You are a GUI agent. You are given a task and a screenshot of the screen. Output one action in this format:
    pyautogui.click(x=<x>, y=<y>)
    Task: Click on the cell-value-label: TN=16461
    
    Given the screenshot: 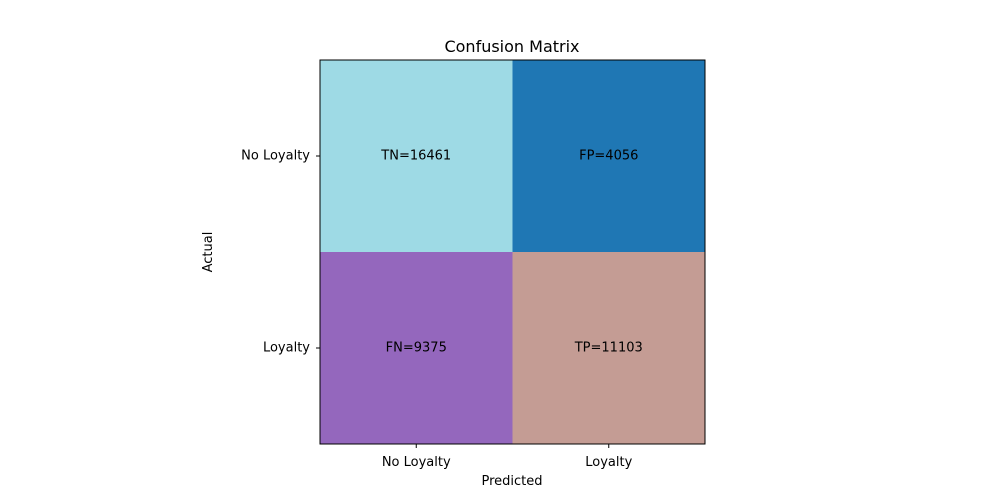 What is the action you would take?
    pyautogui.click(x=415, y=156)
    